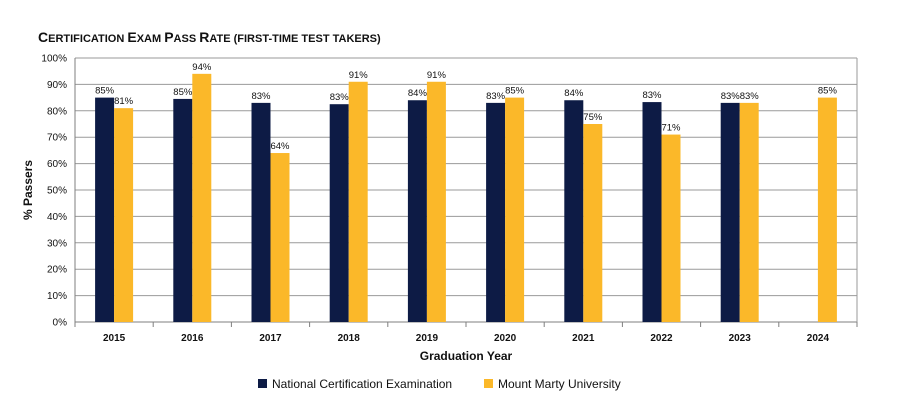 The height and width of the screenshot is (419, 905). Describe the element at coordinates (60, 323) in the screenshot. I see `y-tick-label: 0%` at that location.